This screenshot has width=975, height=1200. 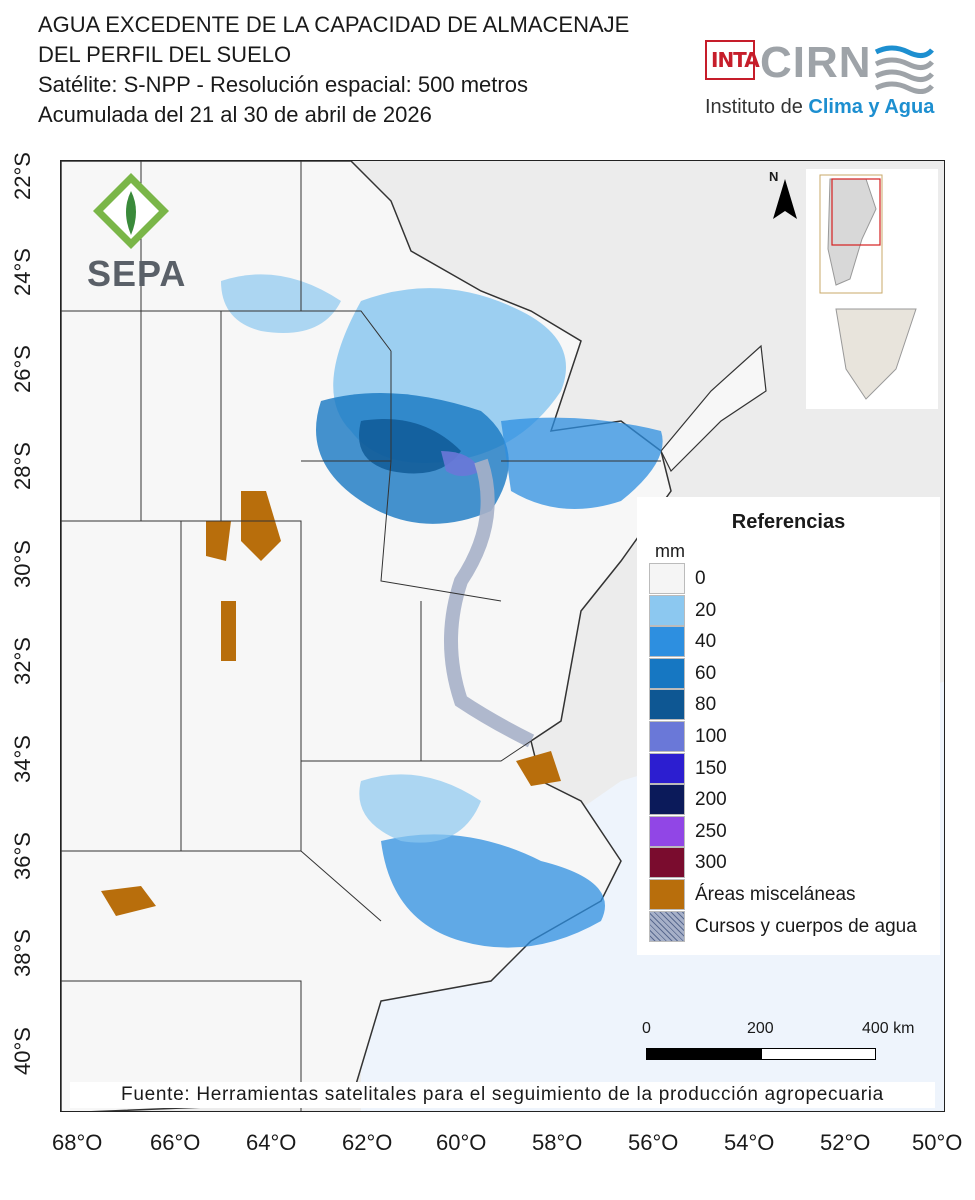 What do you see at coordinates (367, 1142) in the screenshot?
I see `lon-tick-62: 62°O` at bounding box center [367, 1142].